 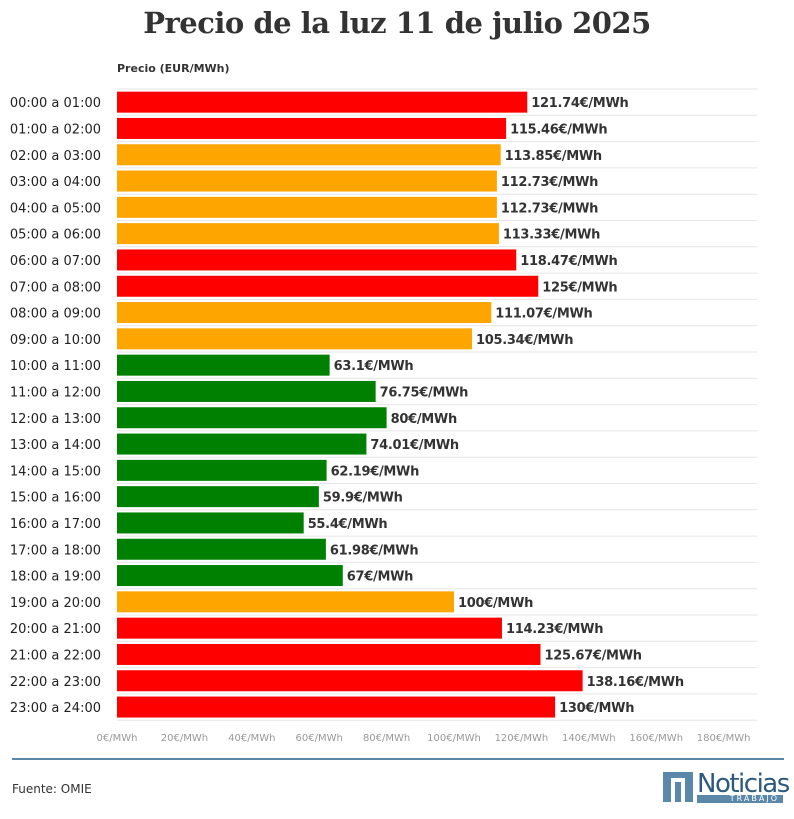 I want to click on value-label: 130€/MWh, so click(x=596, y=708).